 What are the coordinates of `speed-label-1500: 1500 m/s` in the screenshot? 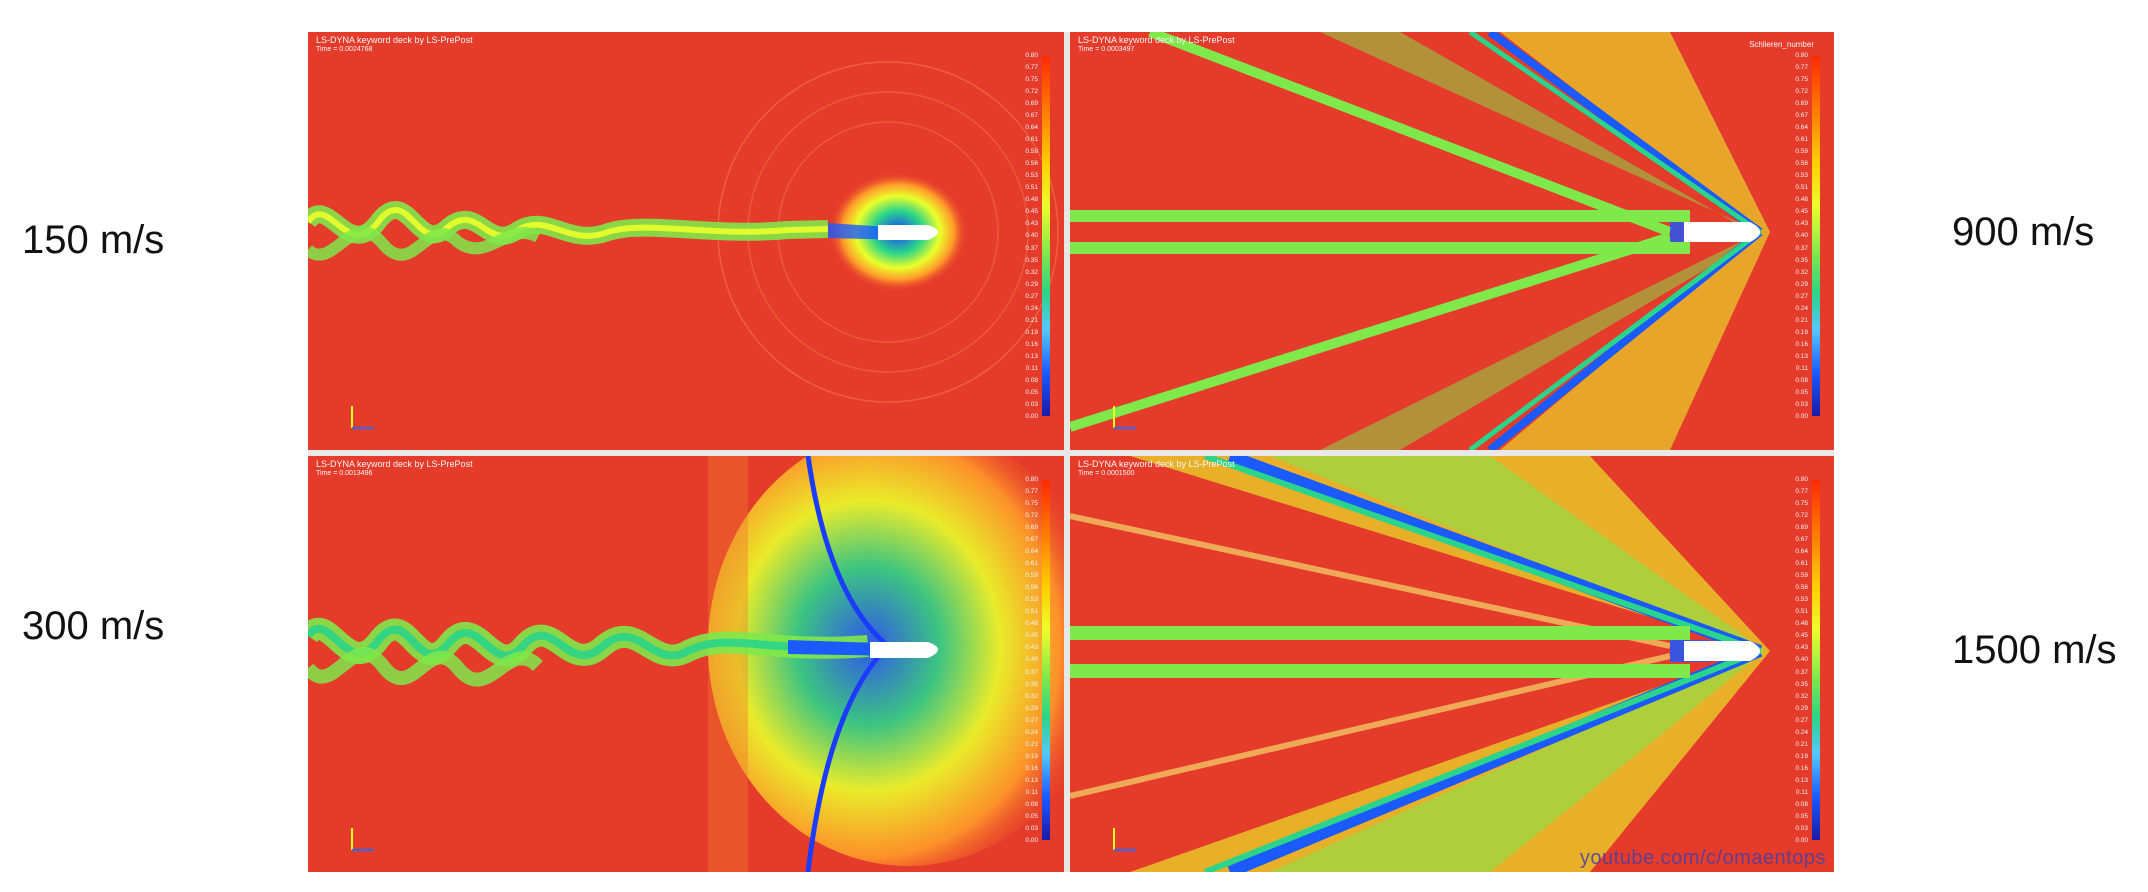 It's located at (2034, 650).